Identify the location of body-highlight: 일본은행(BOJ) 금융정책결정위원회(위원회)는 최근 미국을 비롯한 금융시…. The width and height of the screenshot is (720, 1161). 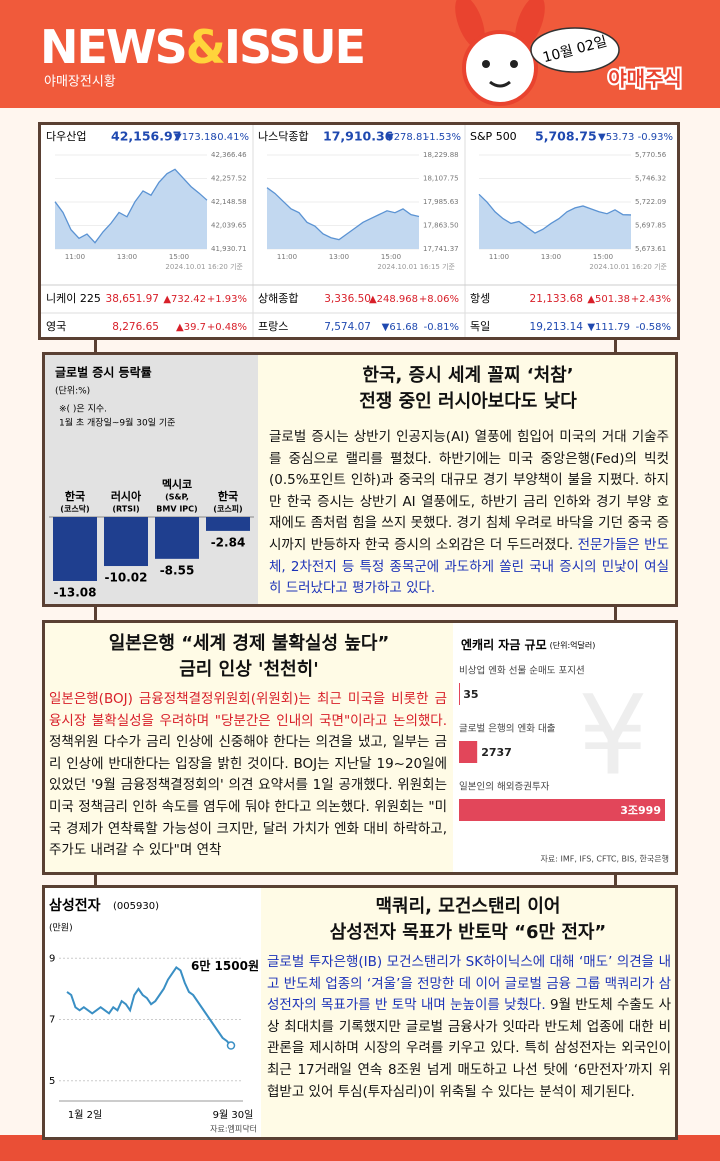
(248, 710).